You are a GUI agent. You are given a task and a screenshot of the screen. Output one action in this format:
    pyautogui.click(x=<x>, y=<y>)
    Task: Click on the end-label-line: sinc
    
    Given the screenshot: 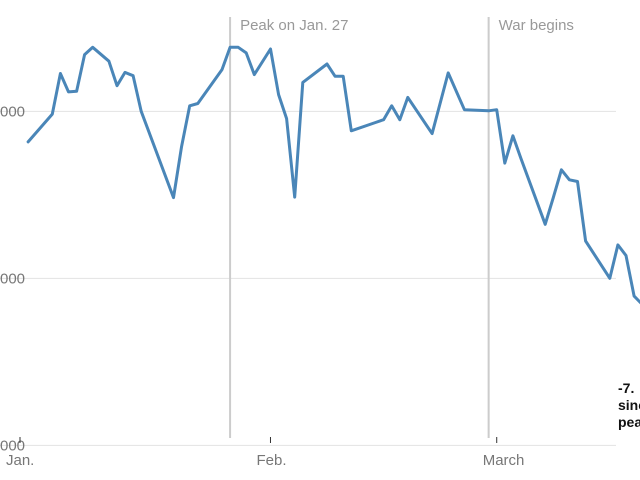 What is the action you would take?
    pyautogui.click(x=629, y=405)
    